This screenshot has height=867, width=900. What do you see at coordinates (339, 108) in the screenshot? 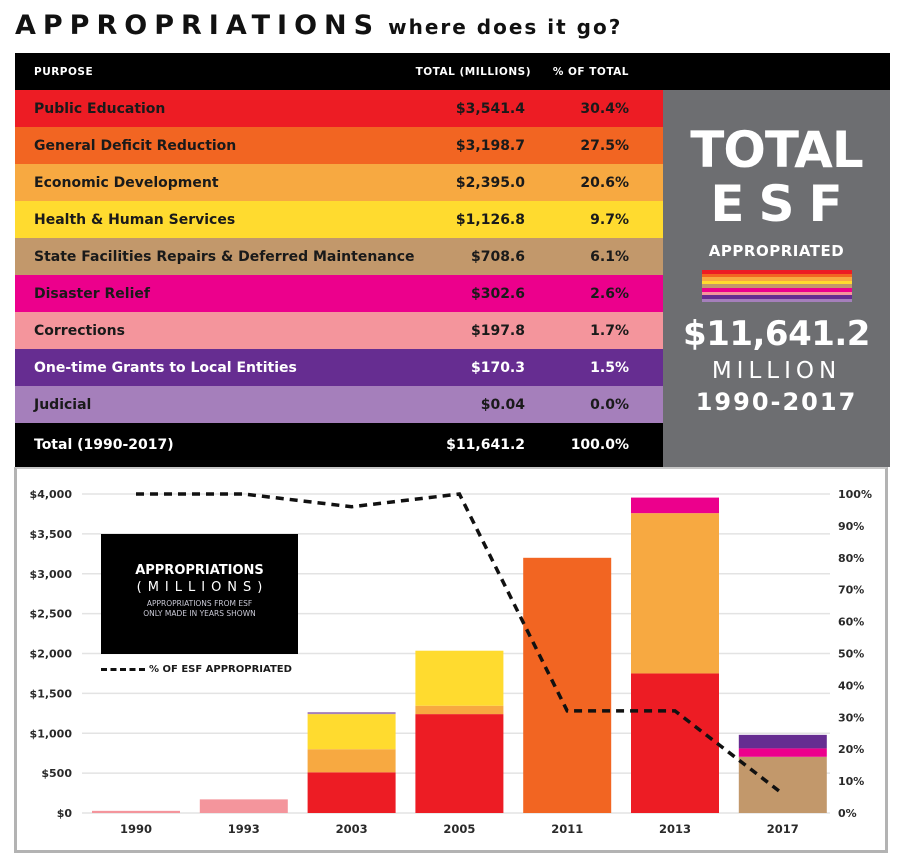
I see `table-row: Public Education $3,541.4 30.4%` at bounding box center [339, 108].